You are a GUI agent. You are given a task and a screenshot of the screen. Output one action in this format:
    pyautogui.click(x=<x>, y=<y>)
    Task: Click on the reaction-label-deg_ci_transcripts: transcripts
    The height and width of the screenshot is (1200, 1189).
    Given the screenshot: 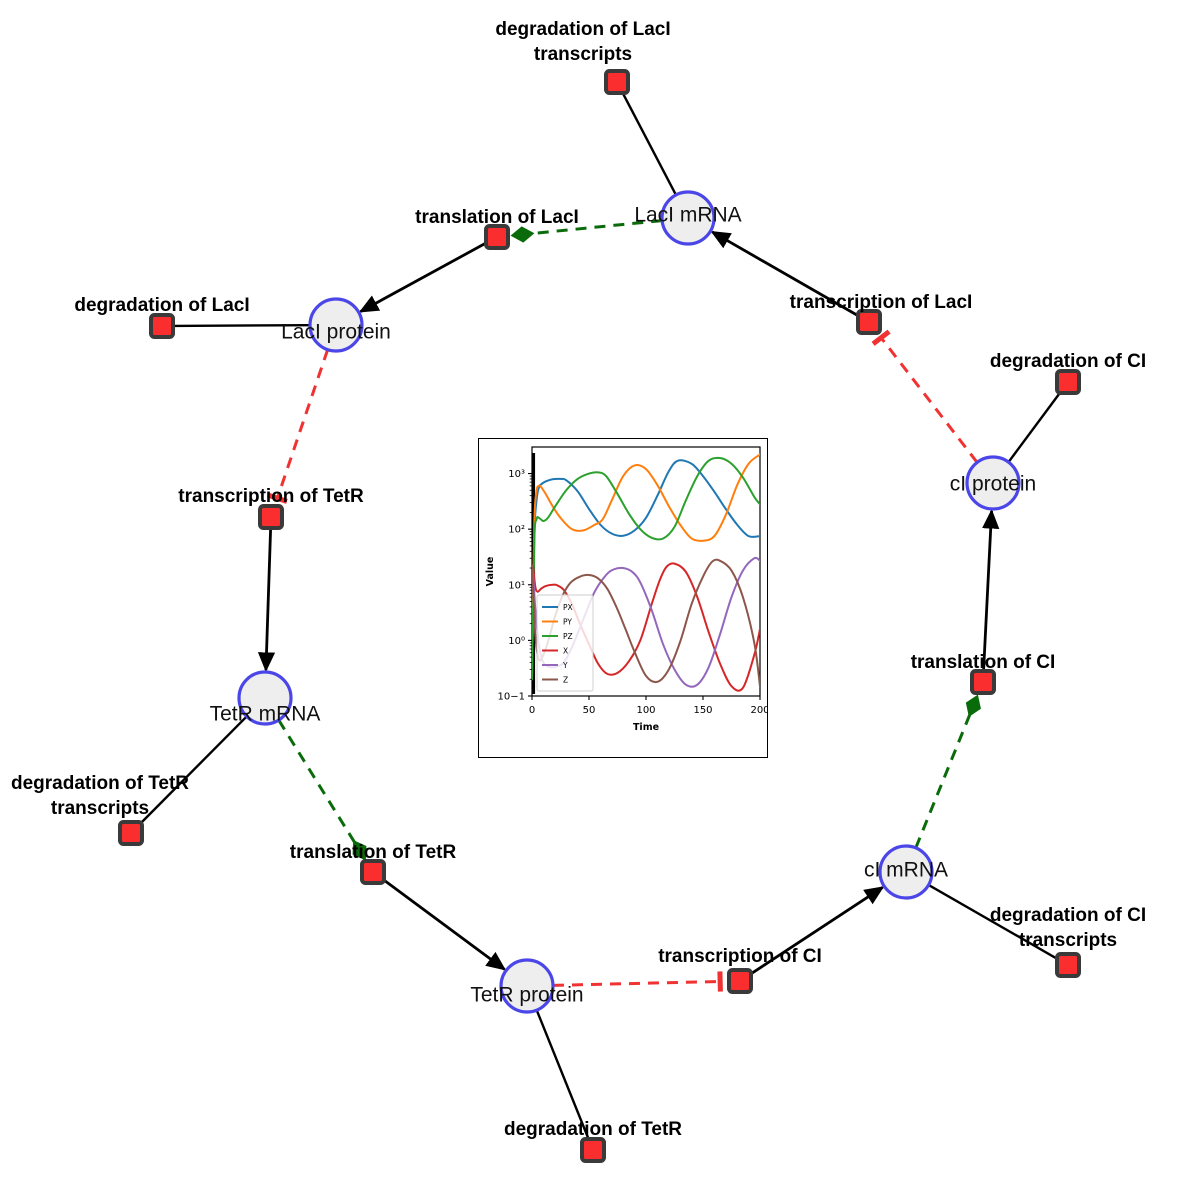 What is the action you would take?
    pyautogui.click(x=1068, y=940)
    